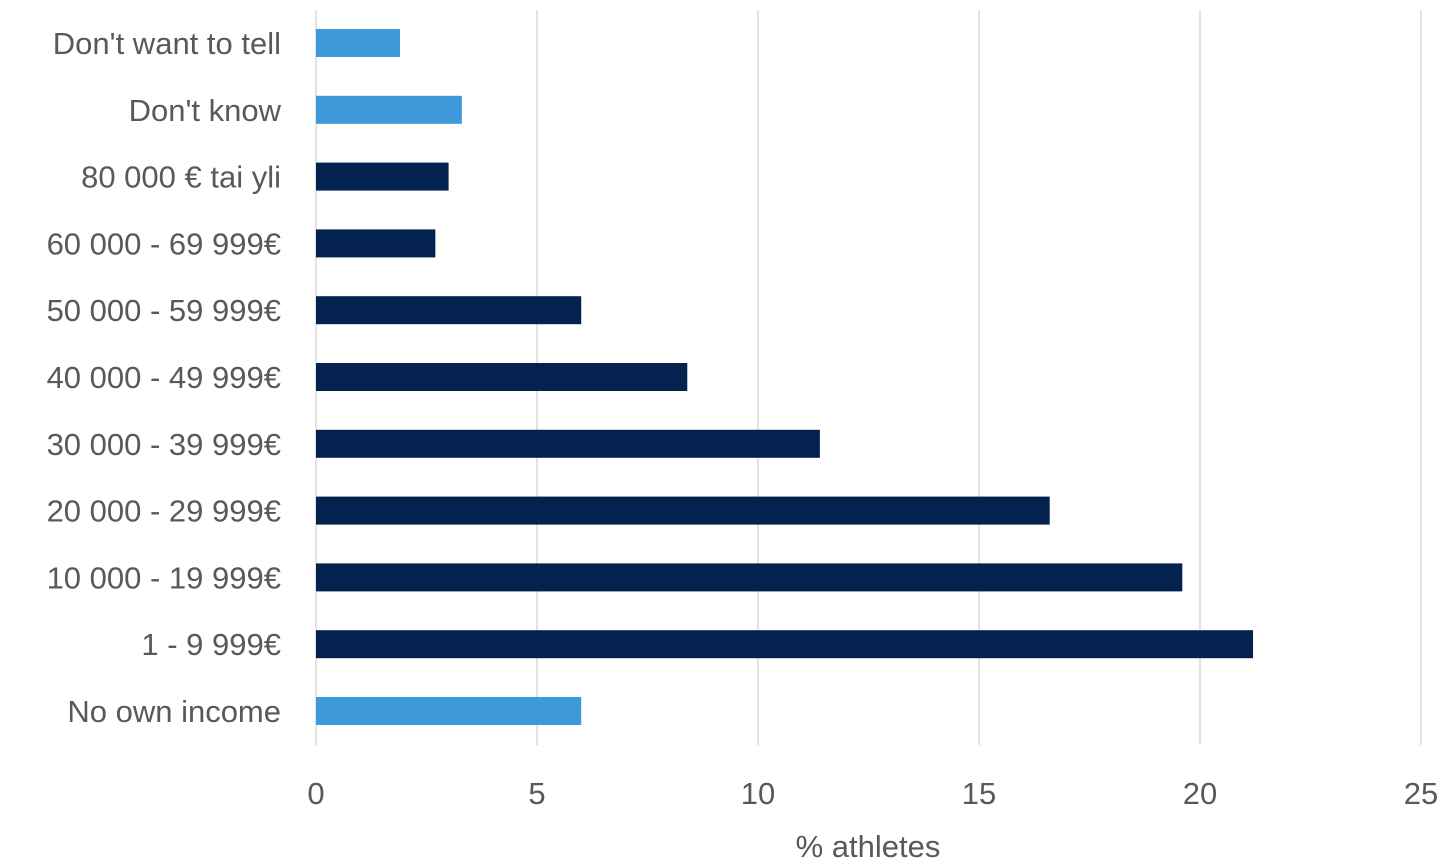  What do you see at coordinates (164, 444) in the screenshot?
I see `category-label: 30 000 - 39 999€` at bounding box center [164, 444].